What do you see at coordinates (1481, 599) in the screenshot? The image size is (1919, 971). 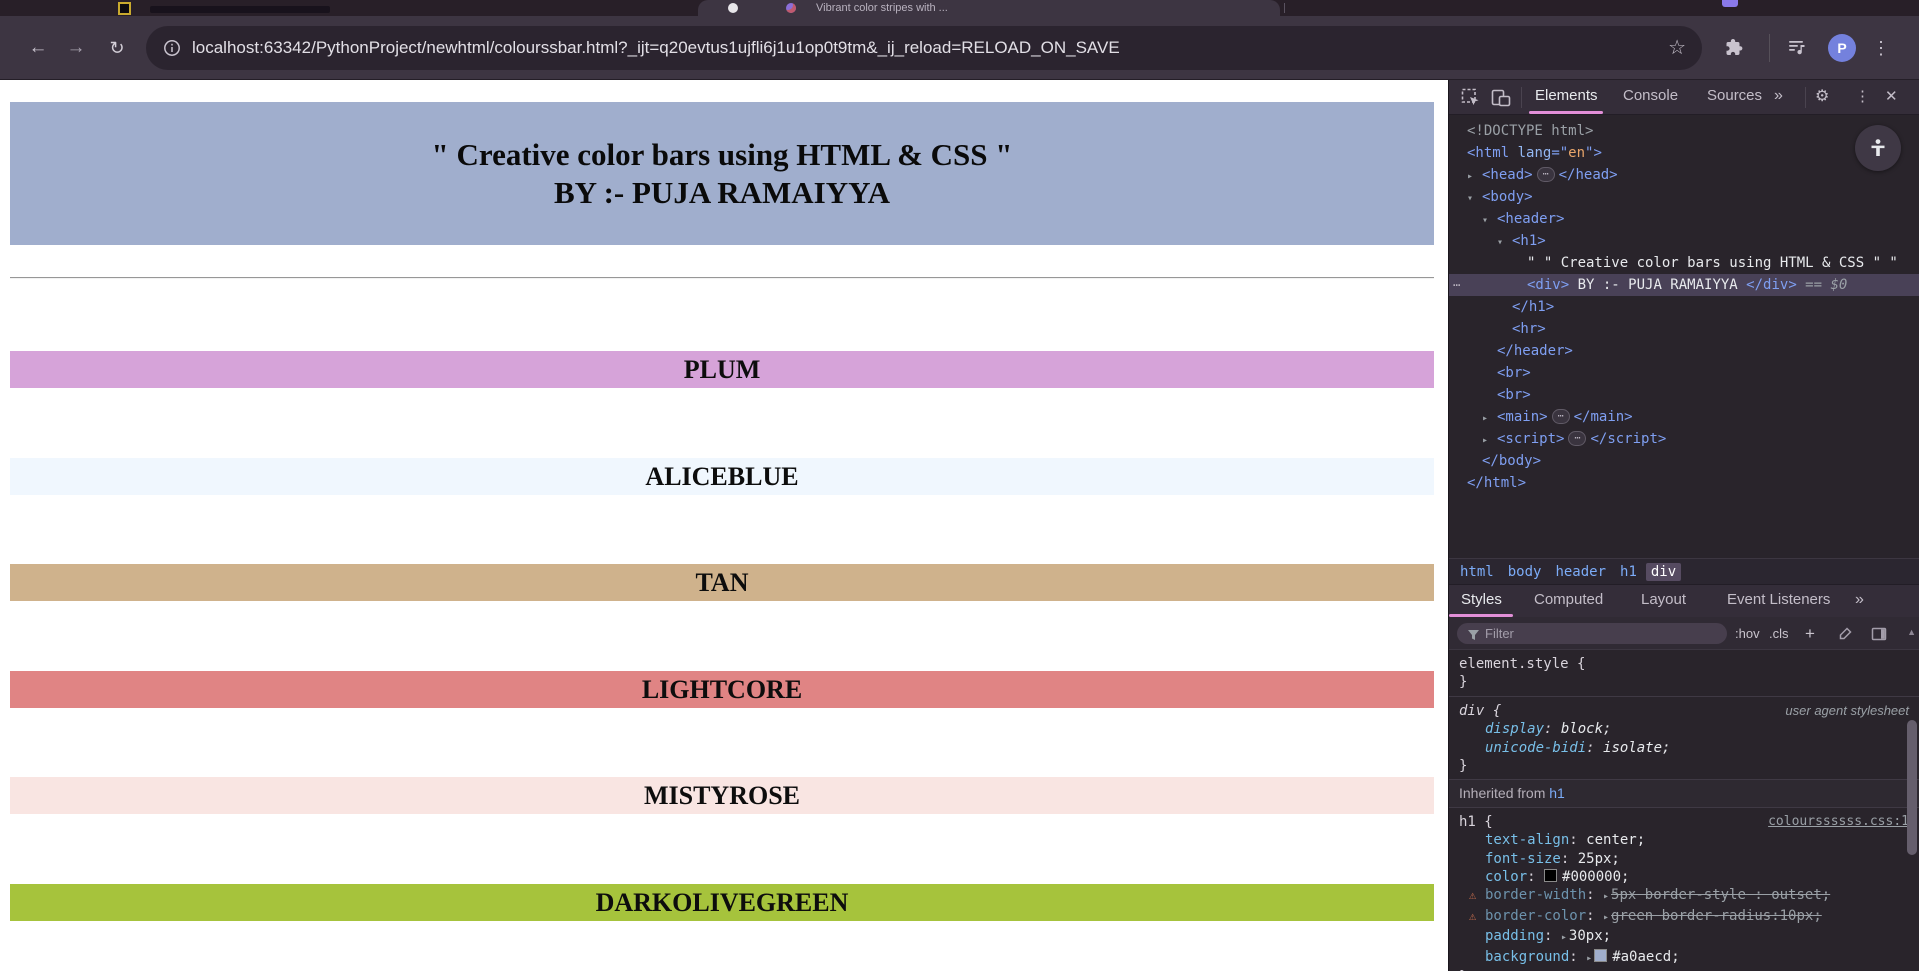 I see `styles-tab-styles: Styles` at bounding box center [1481, 599].